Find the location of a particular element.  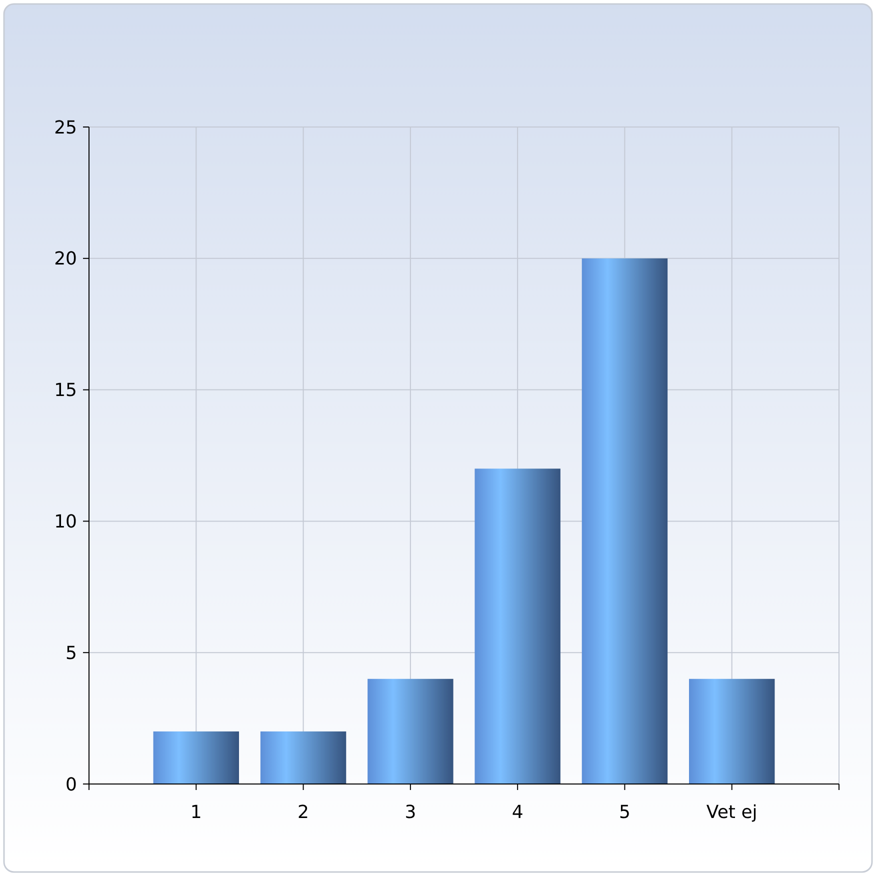

y-tick-label: 5 is located at coordinates (71, 653).